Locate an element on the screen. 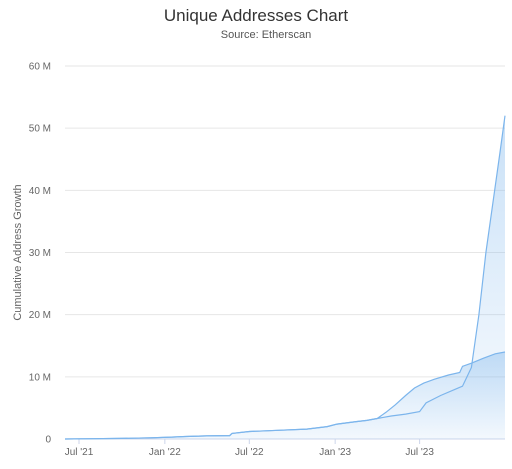 The width and height of the screenshot is (512, 469). y-tick-label: 50 M is located at coordinates (40, 129).